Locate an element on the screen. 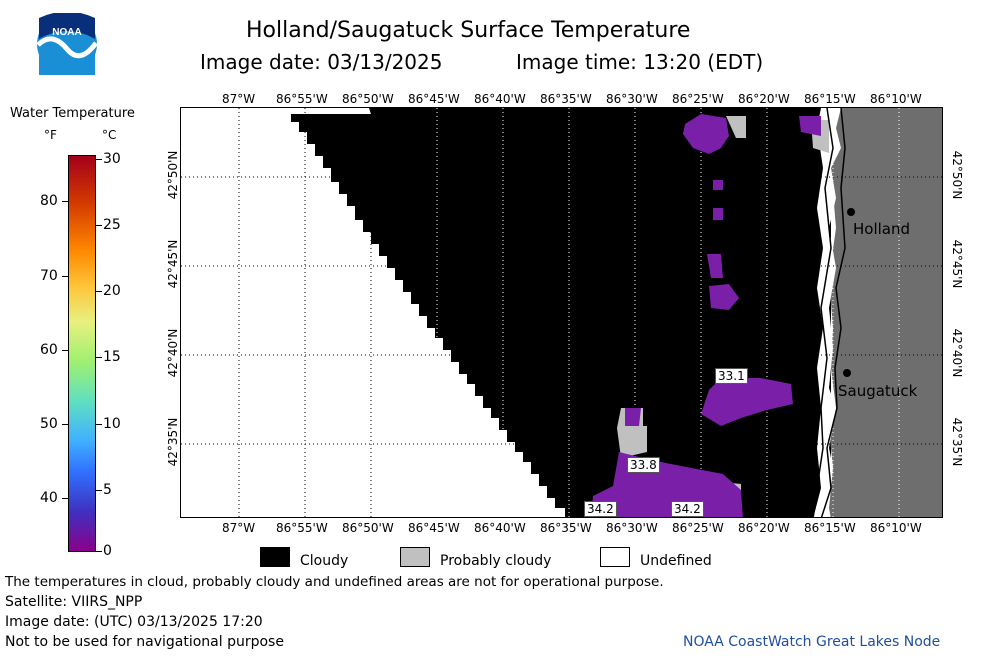  colorbar-unit-c: °C is located at coordinates (109, 135).